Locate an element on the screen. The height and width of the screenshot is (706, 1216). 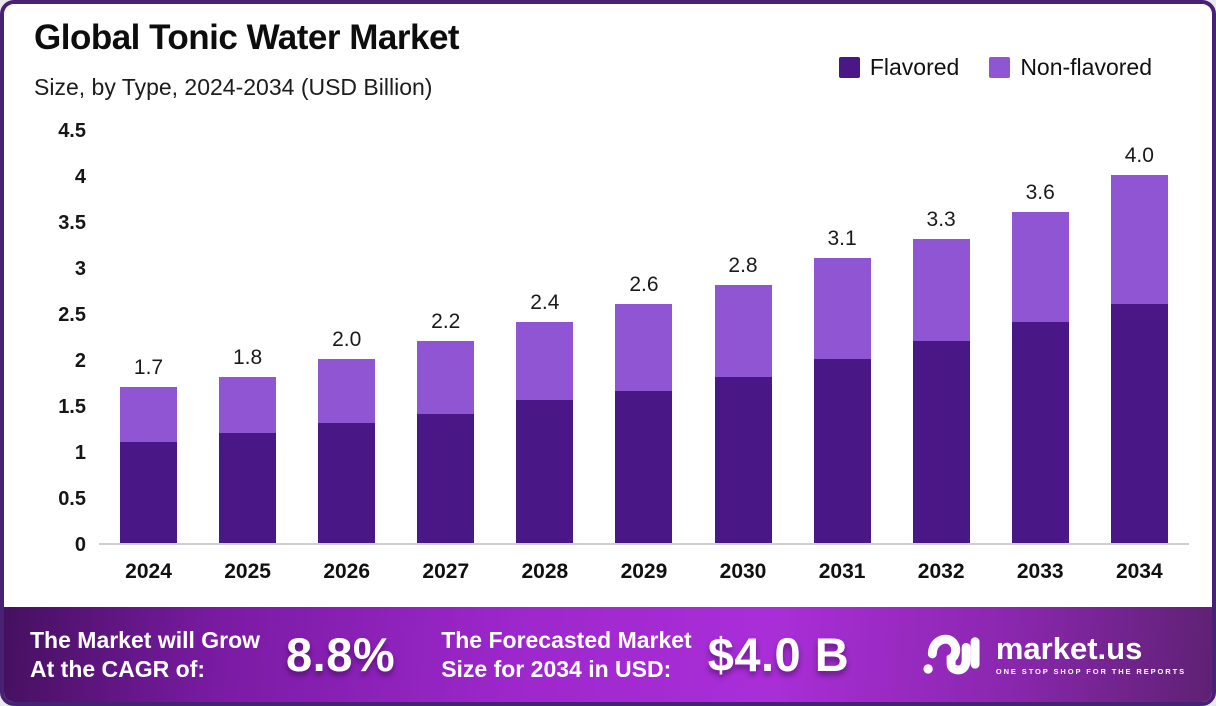
bar-group-2029: 2.6 is located at coordinates (644, 407).